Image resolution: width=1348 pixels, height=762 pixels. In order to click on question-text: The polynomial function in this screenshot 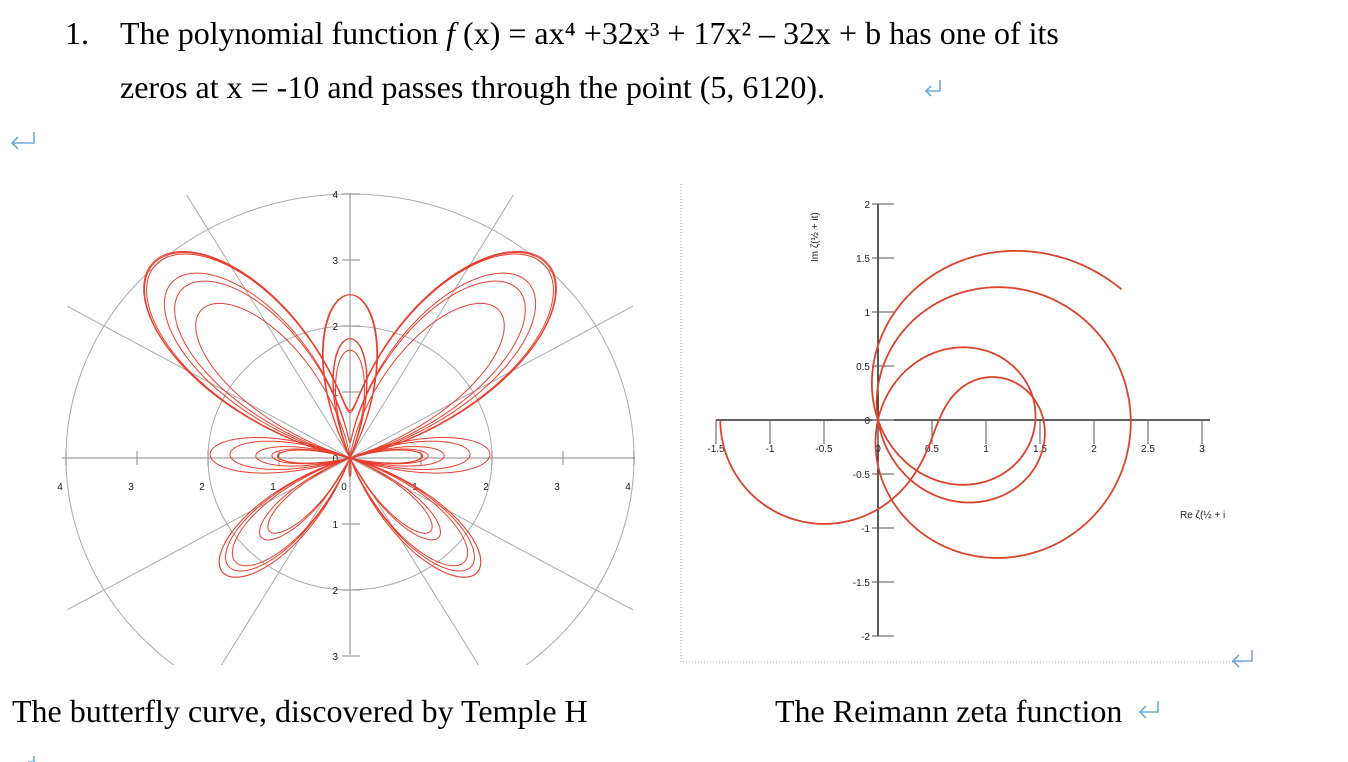, I will do `click(283, 33)`.